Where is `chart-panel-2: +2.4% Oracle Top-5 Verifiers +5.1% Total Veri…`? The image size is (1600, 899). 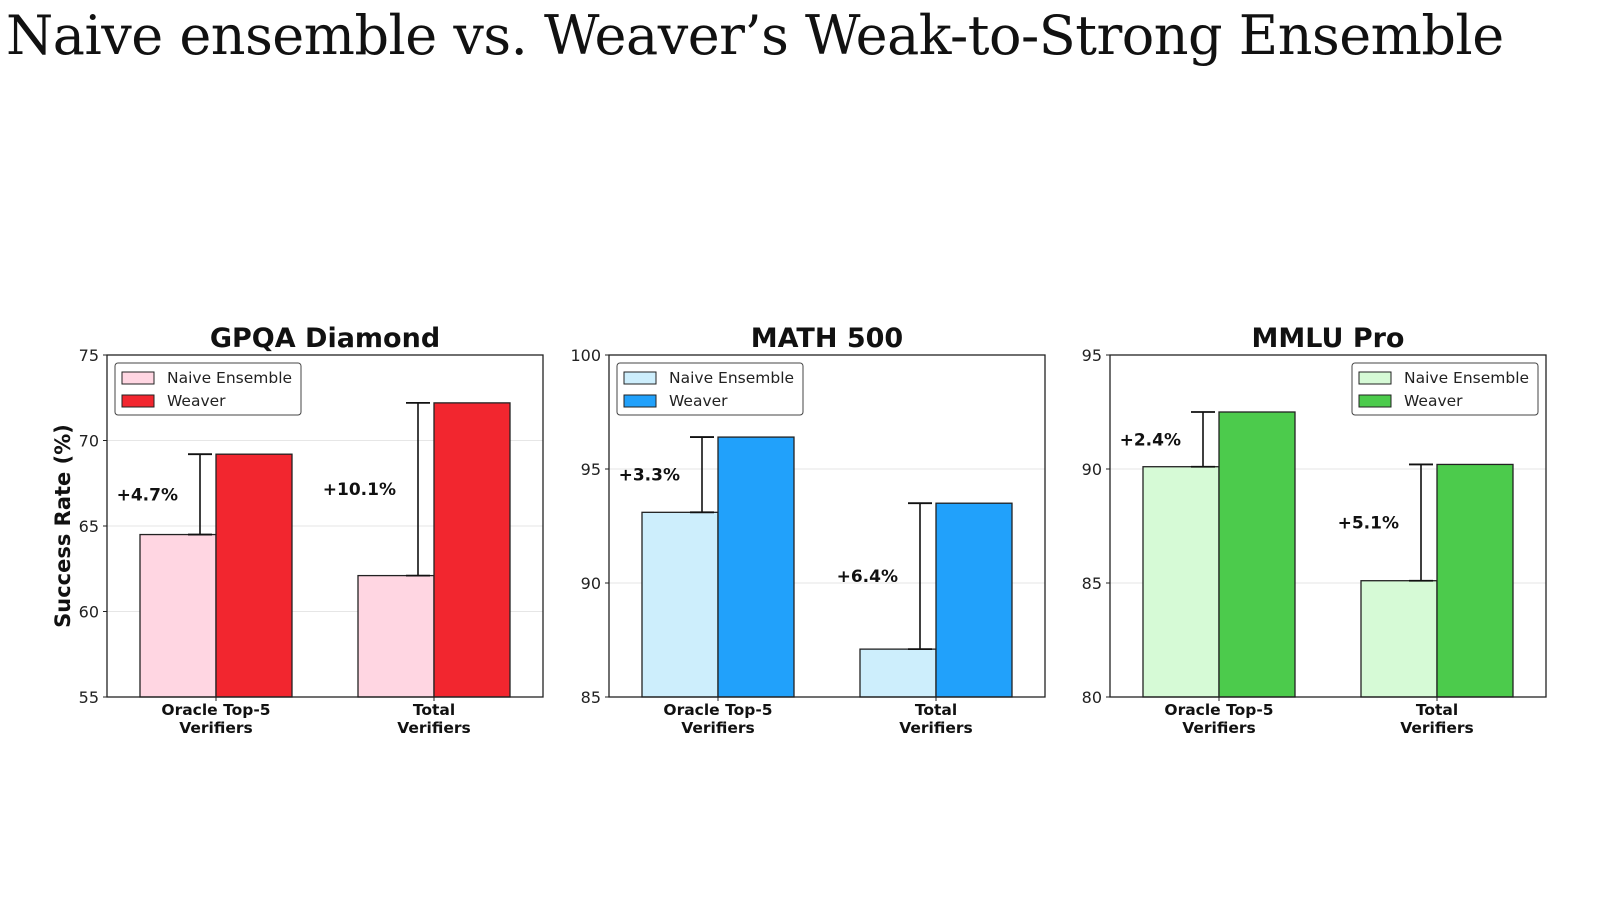 chart-panel-2: +2.4% Oracle Top-5 Verifiers +5.1% Total Veri… is located at coordinates (1314, 530).